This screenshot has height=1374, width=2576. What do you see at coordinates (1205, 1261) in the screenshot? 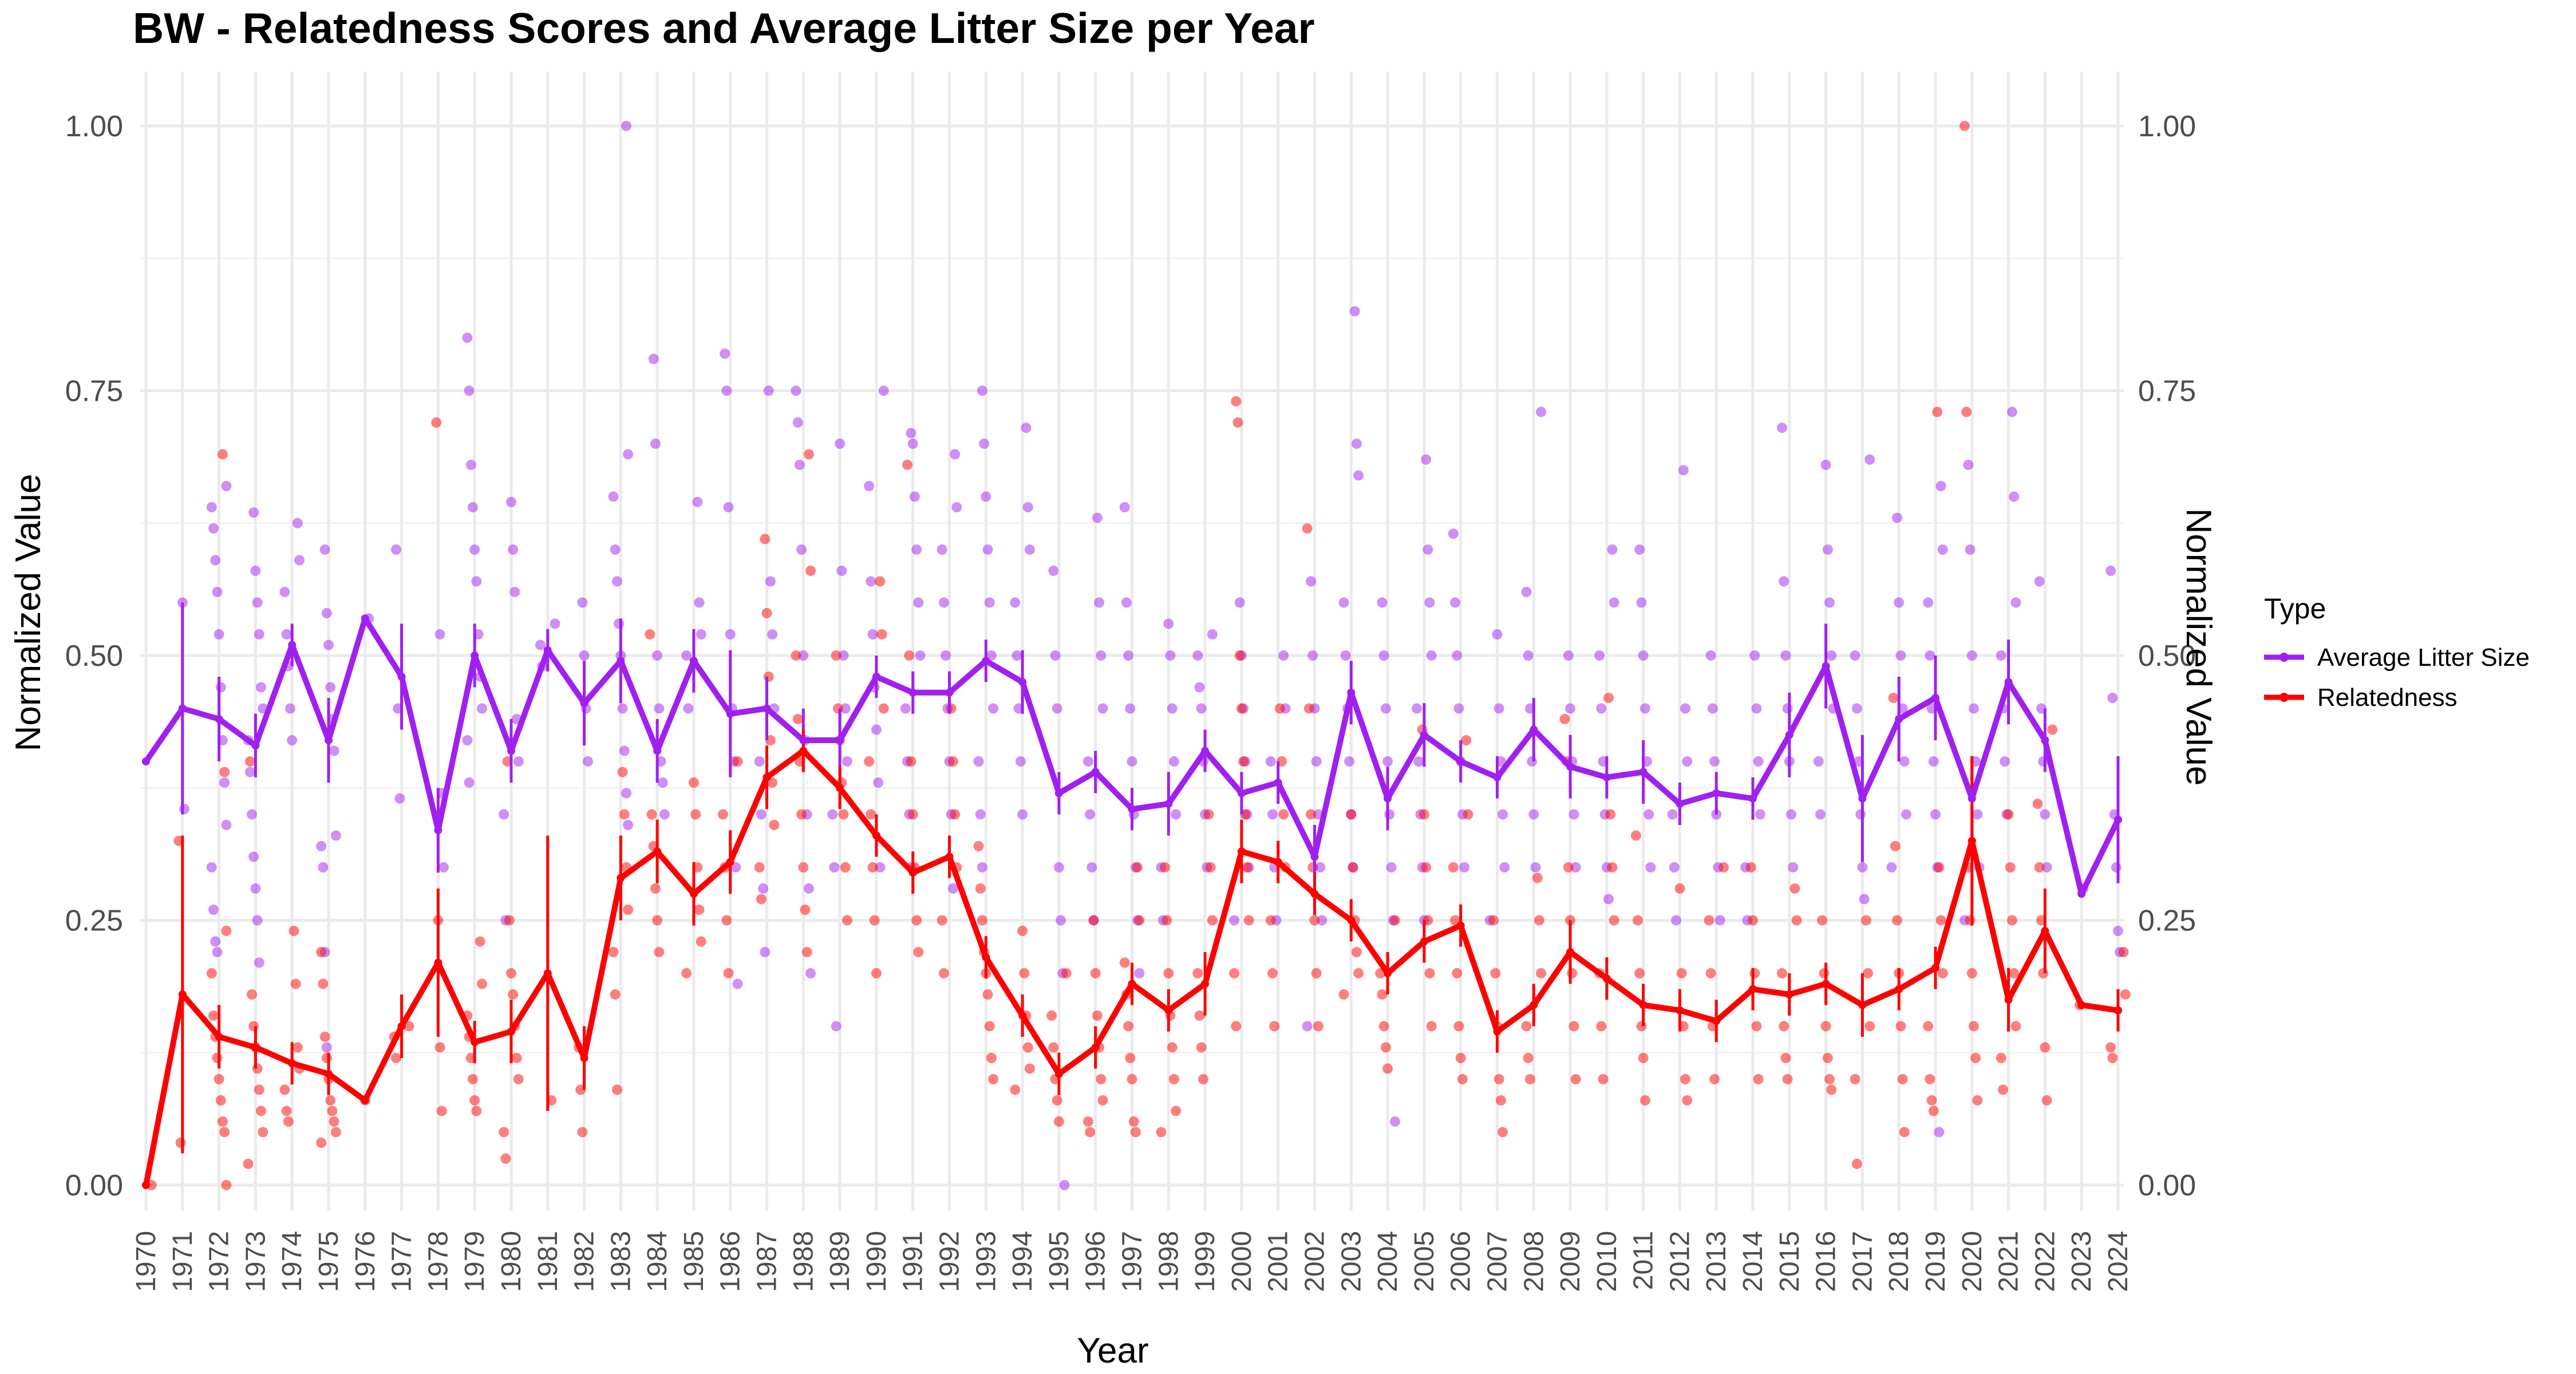
I see `x-tick-label: 1999` at bounding box center [1205, 1261].